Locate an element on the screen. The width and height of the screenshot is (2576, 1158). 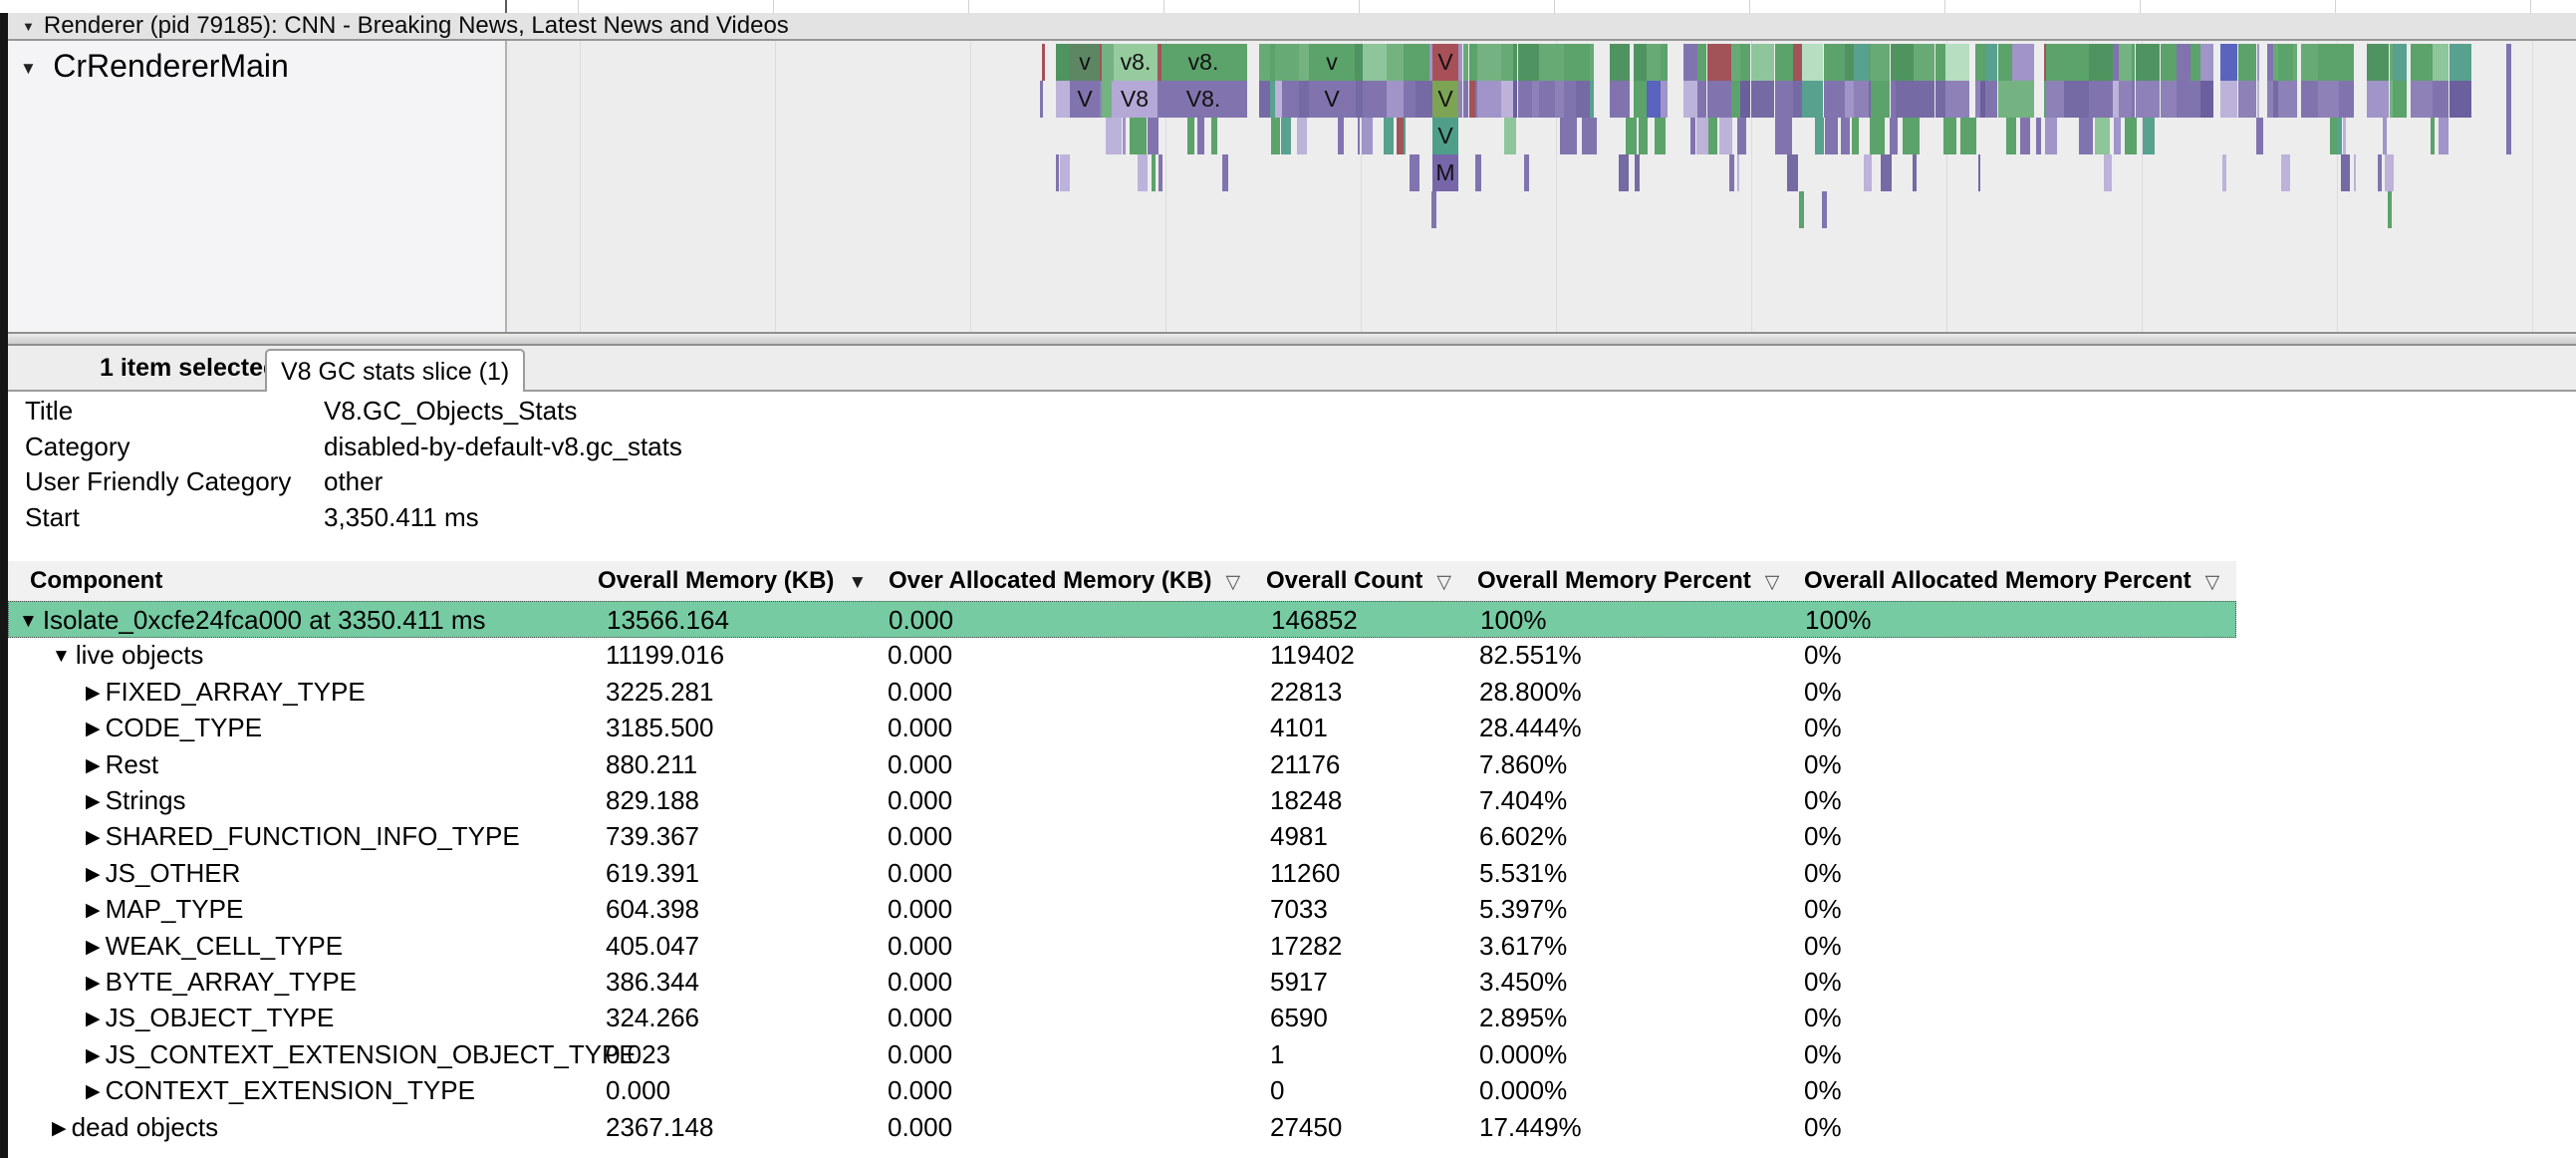
table-row-strings: ▶ Strings 829.188 0.000 18248 7.404% 0% is located at coordinates (1122, 800).